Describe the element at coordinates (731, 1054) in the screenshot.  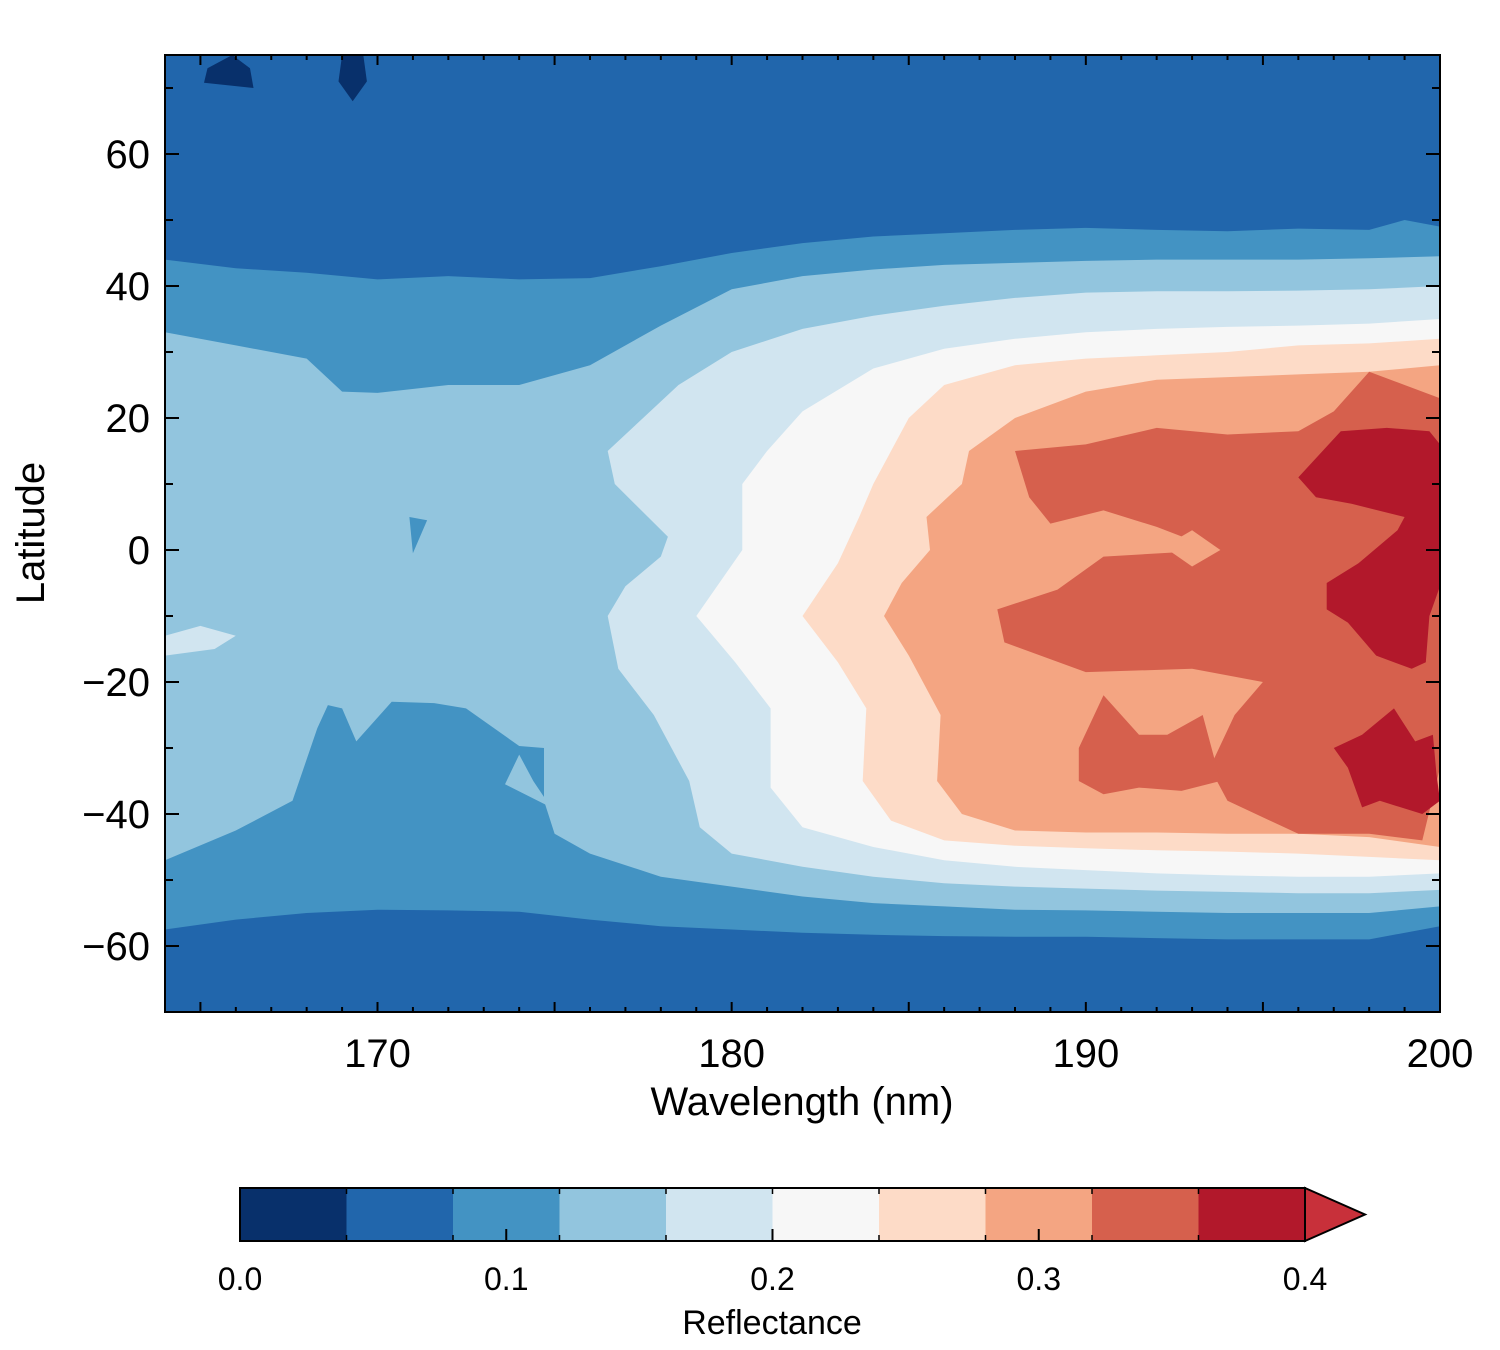
I see `x-tick-label: 180` at that location.